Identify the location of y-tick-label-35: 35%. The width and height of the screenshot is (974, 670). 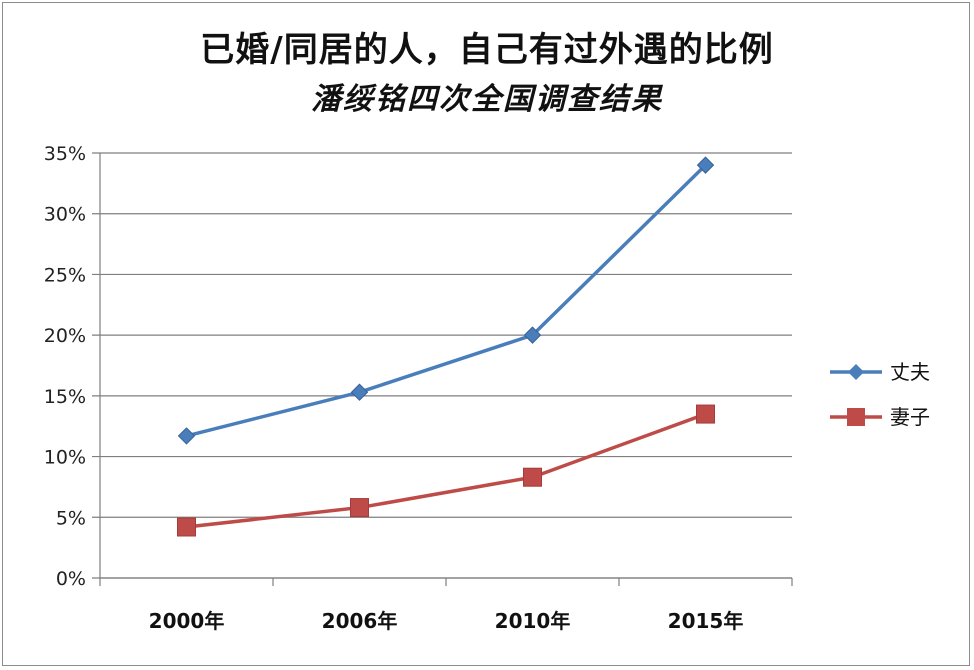
(65, 154).